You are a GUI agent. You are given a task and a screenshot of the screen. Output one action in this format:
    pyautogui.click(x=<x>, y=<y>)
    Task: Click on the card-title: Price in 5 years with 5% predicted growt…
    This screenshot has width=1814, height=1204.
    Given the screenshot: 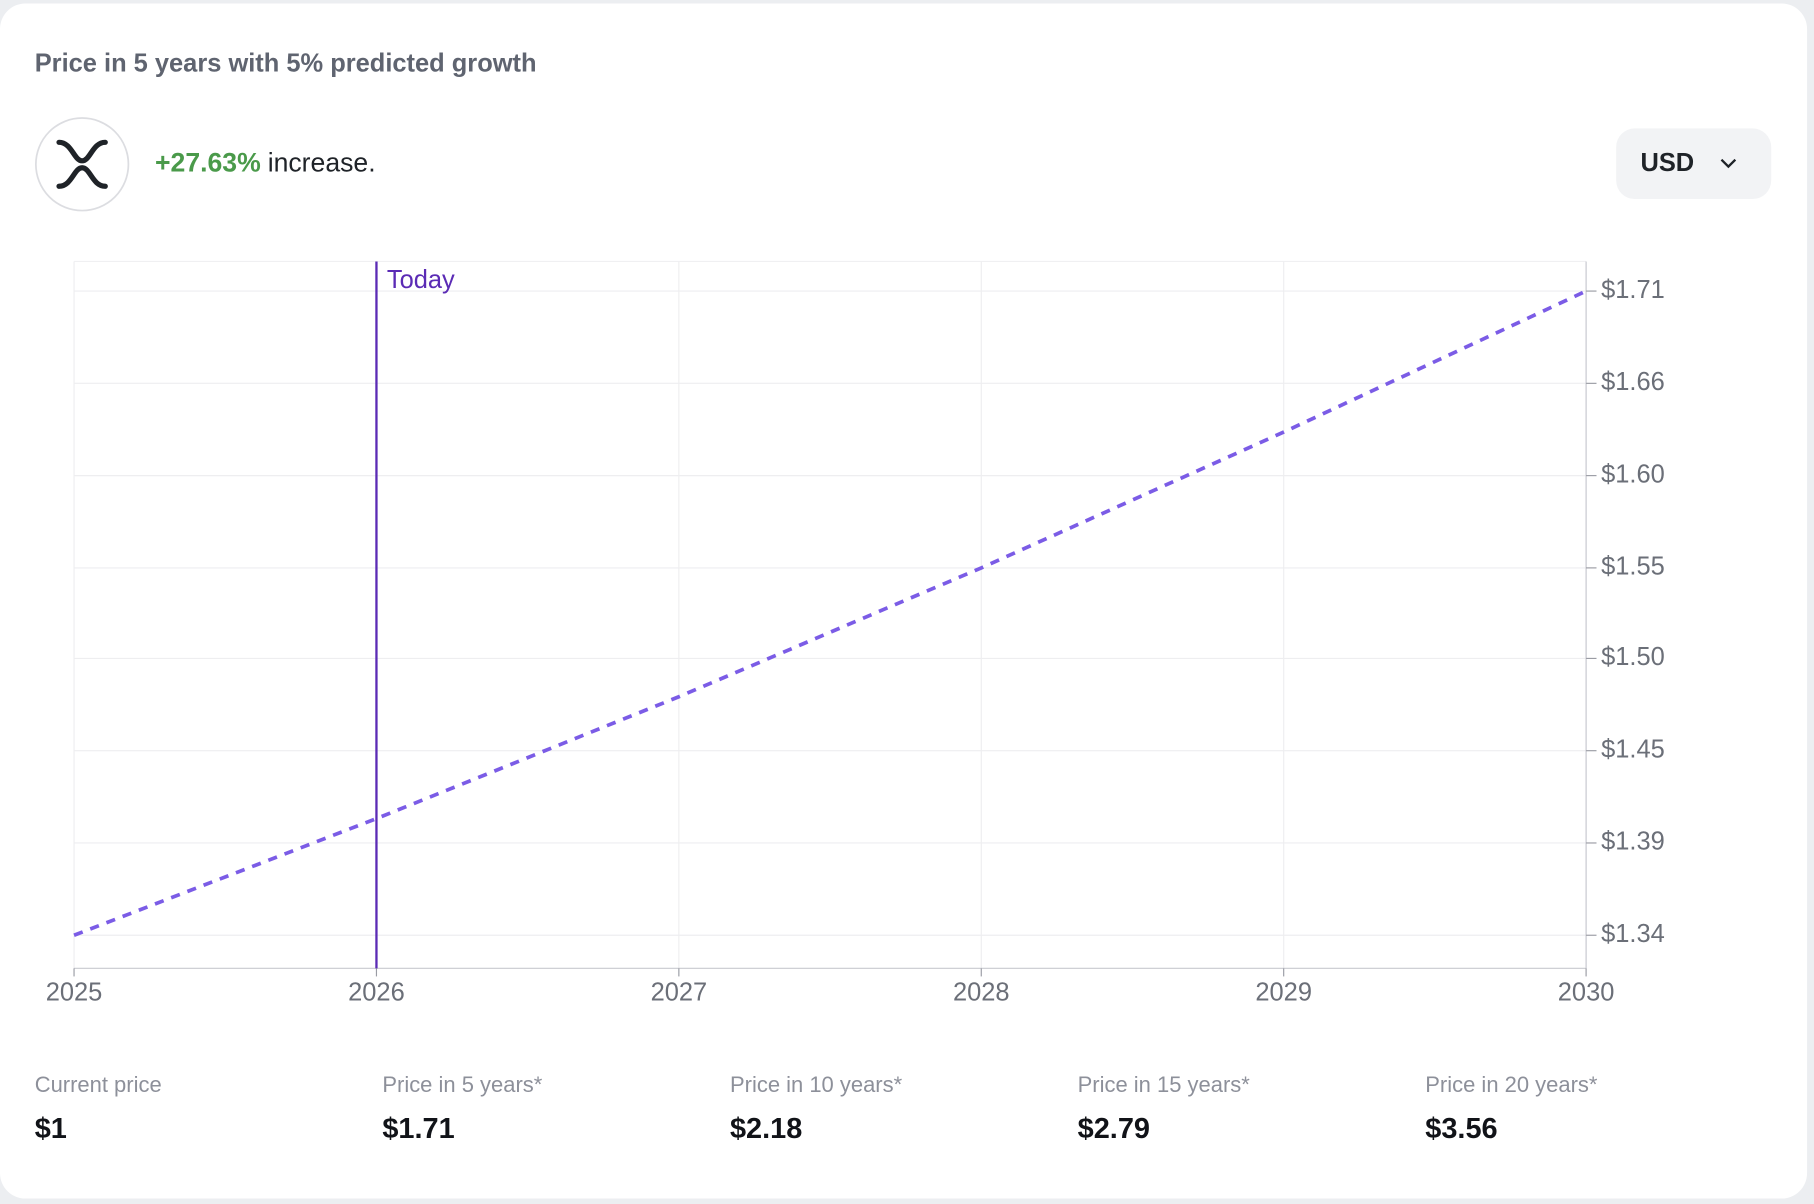 What is the action you would take?
    pyautogui.click(x=286, y=64)
    